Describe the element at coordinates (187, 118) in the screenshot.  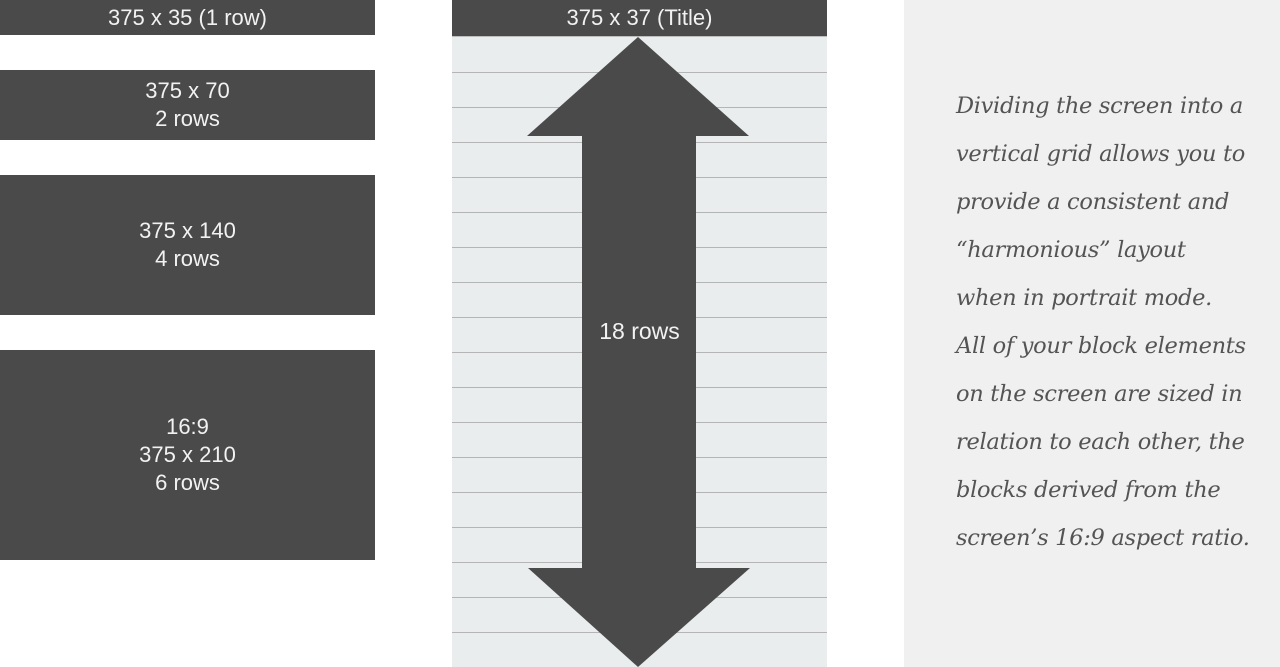
I see `block-2-rows-count: 2 rows` at that location.